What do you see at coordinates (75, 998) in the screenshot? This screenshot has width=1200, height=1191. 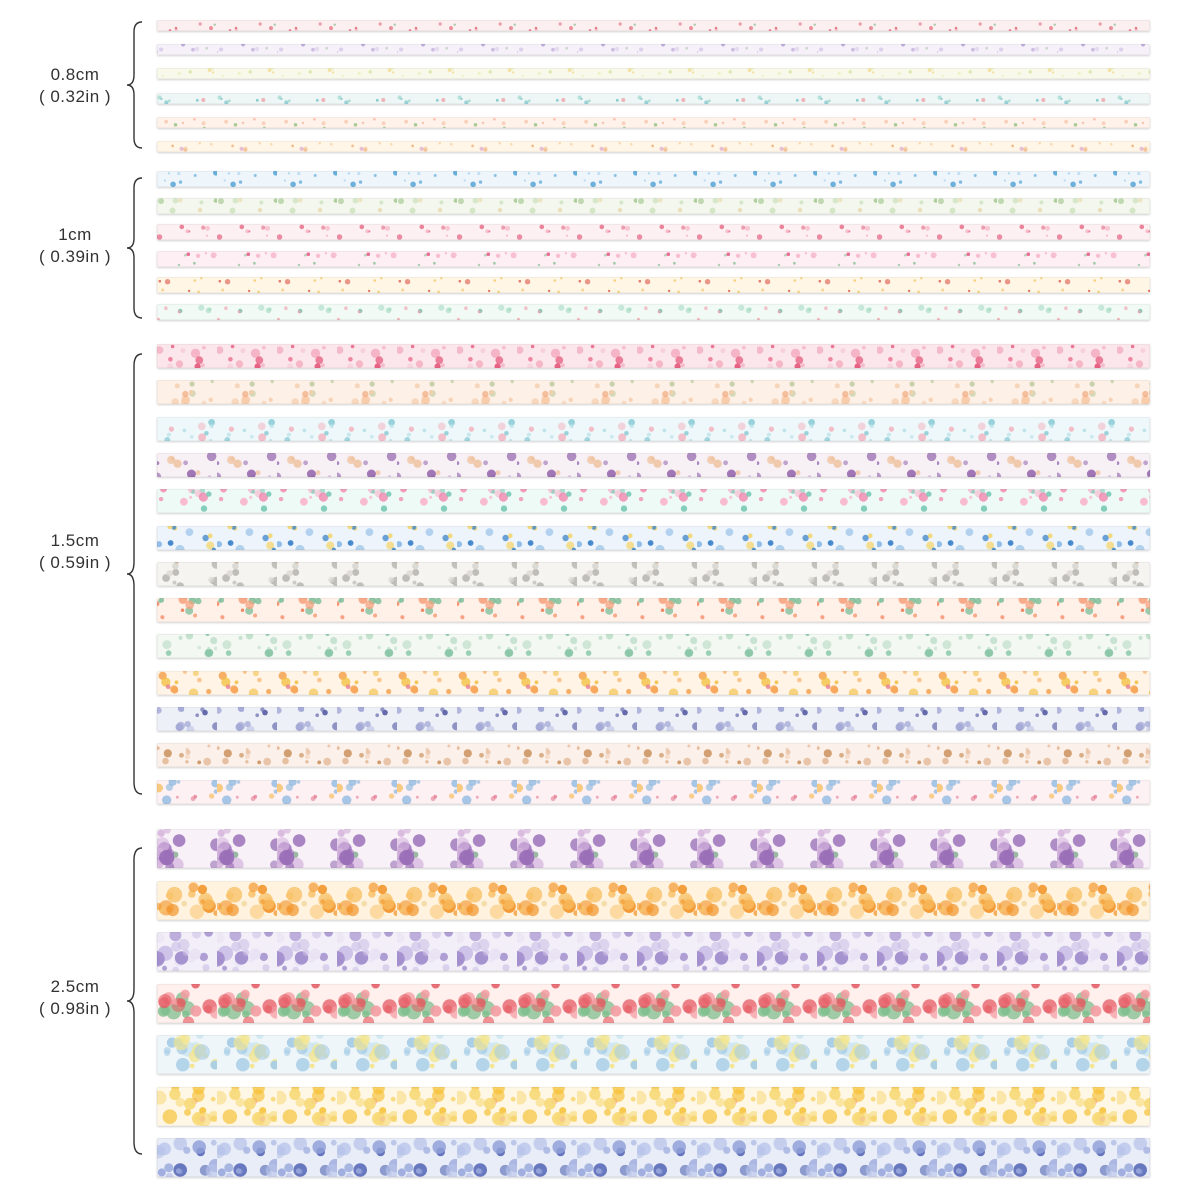 I see `width-label: 2.5cm ( 0.98in )` at bounding box center [75, 998].